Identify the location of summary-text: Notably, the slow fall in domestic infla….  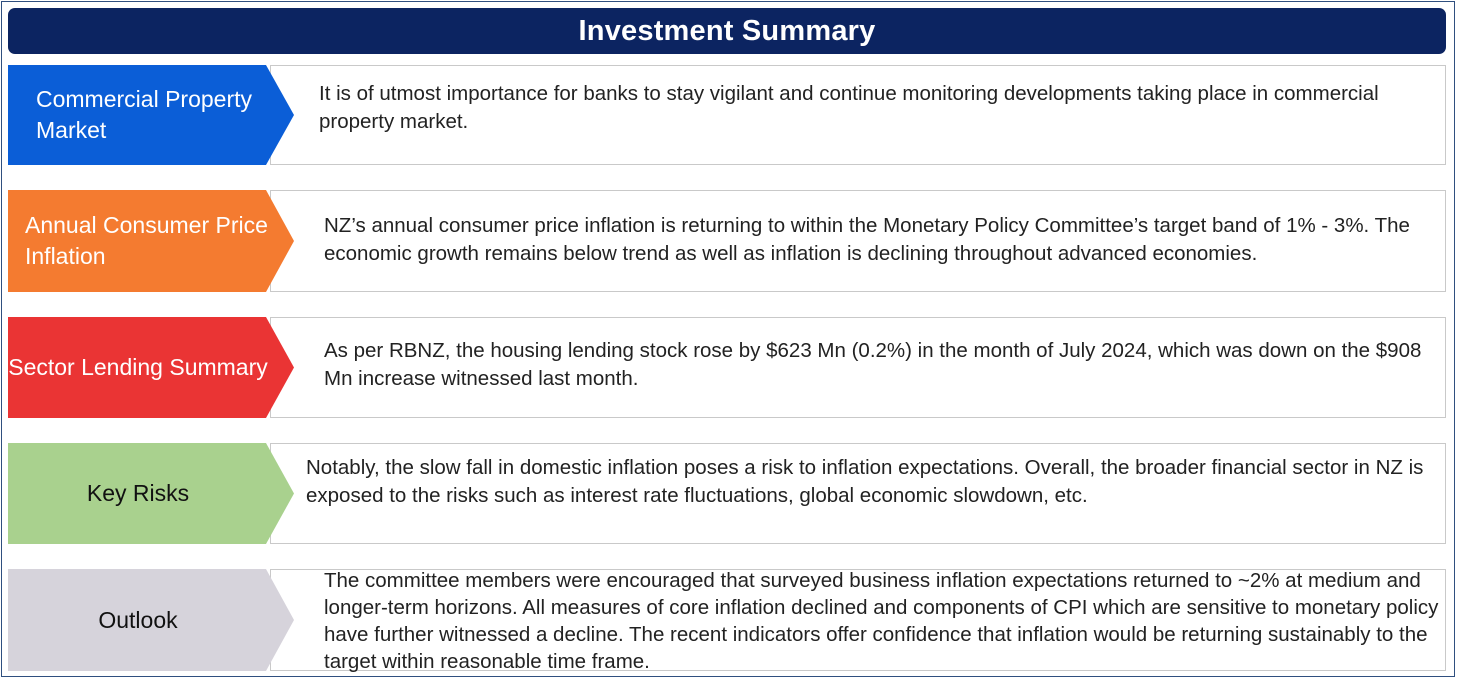
(865, 481).